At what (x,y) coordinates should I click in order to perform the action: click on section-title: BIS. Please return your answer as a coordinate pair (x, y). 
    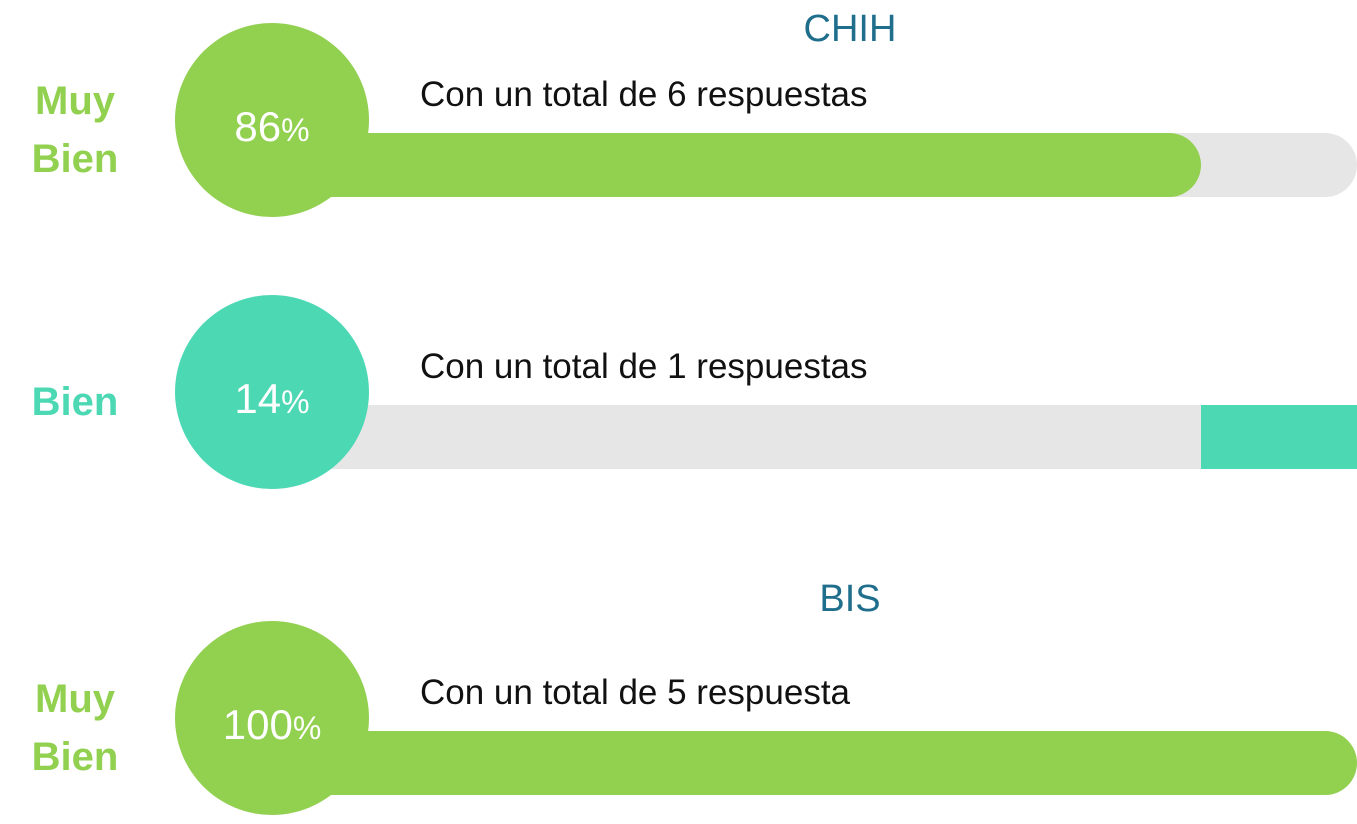
    Looking at the image, I should click on (850, 599).